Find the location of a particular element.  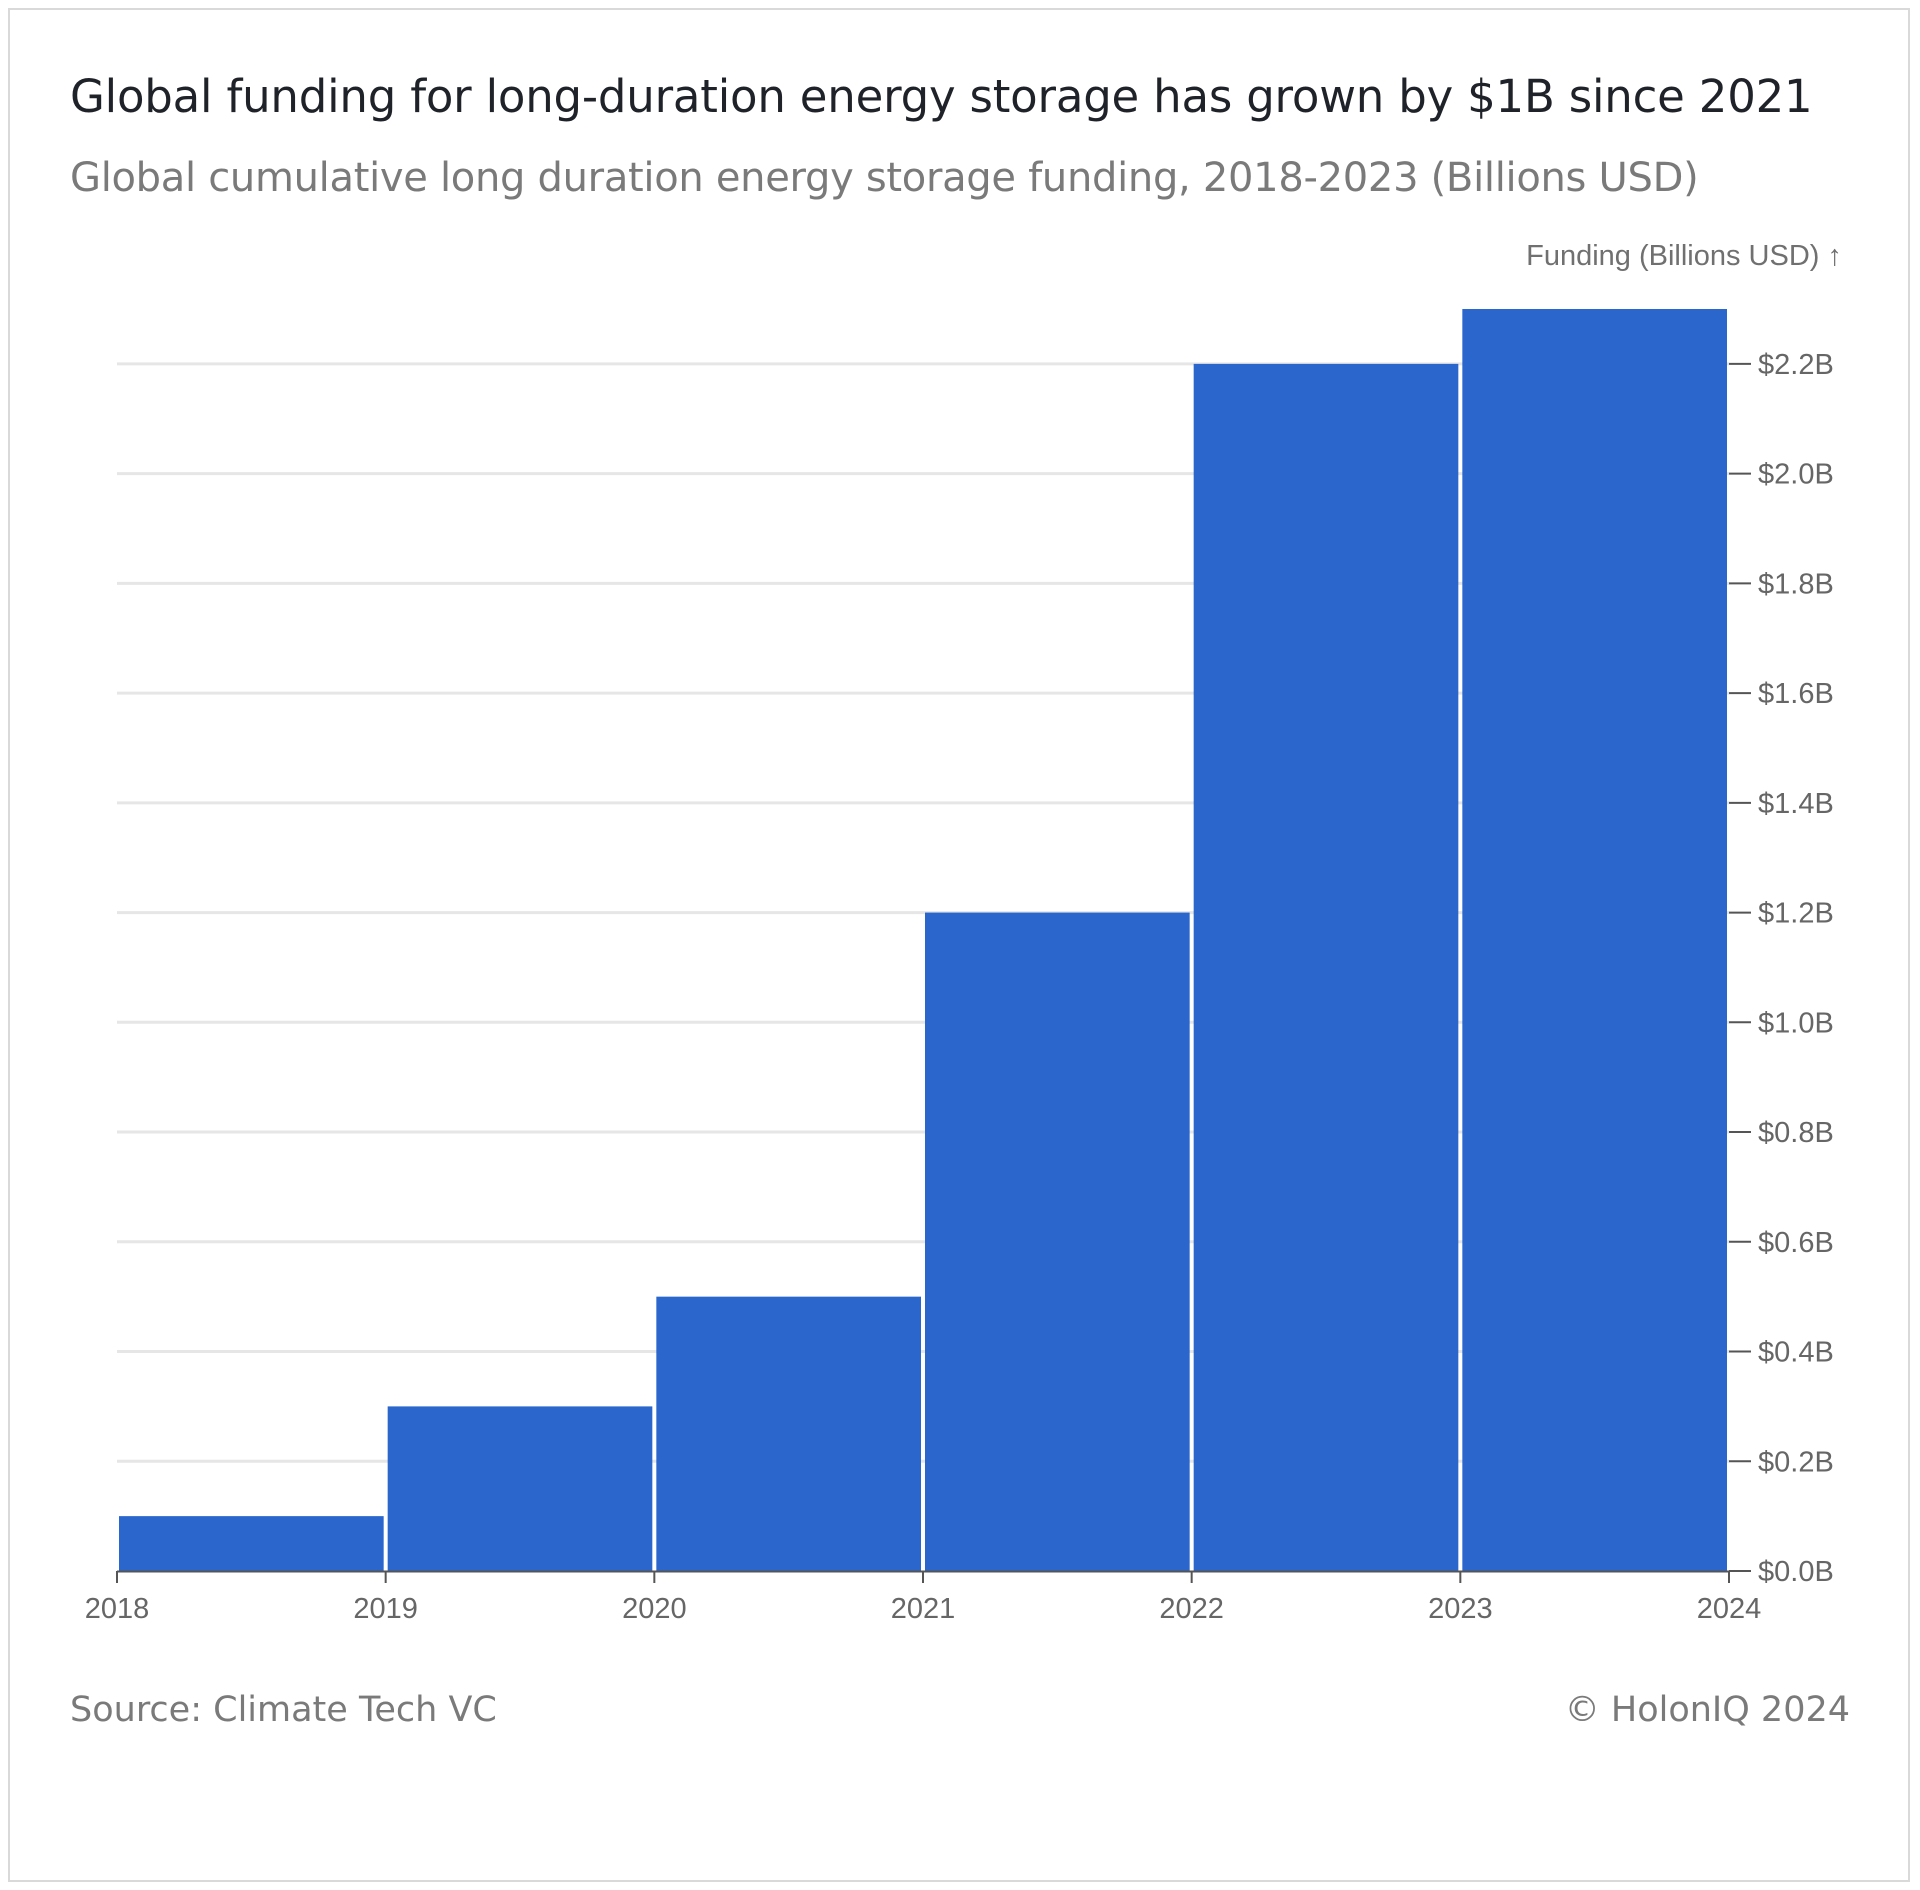

y-tick-label: $1.2B is located at coordinates (1796, 914).